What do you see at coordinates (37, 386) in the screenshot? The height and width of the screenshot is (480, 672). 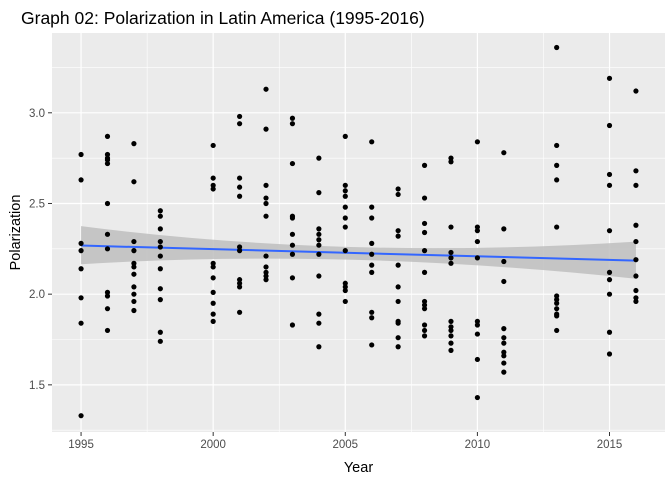 I see `y-tick-label: 1.5` at bounding box center [37, 386].